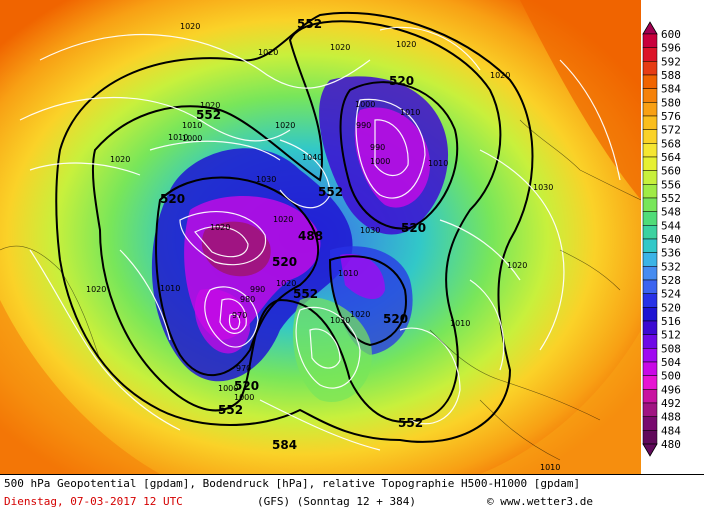 This screenshot has width=704, height=514. Describe the element at coordinates (671, 417) in the screenshot. I see `legend-tick-label: 488` at that location.